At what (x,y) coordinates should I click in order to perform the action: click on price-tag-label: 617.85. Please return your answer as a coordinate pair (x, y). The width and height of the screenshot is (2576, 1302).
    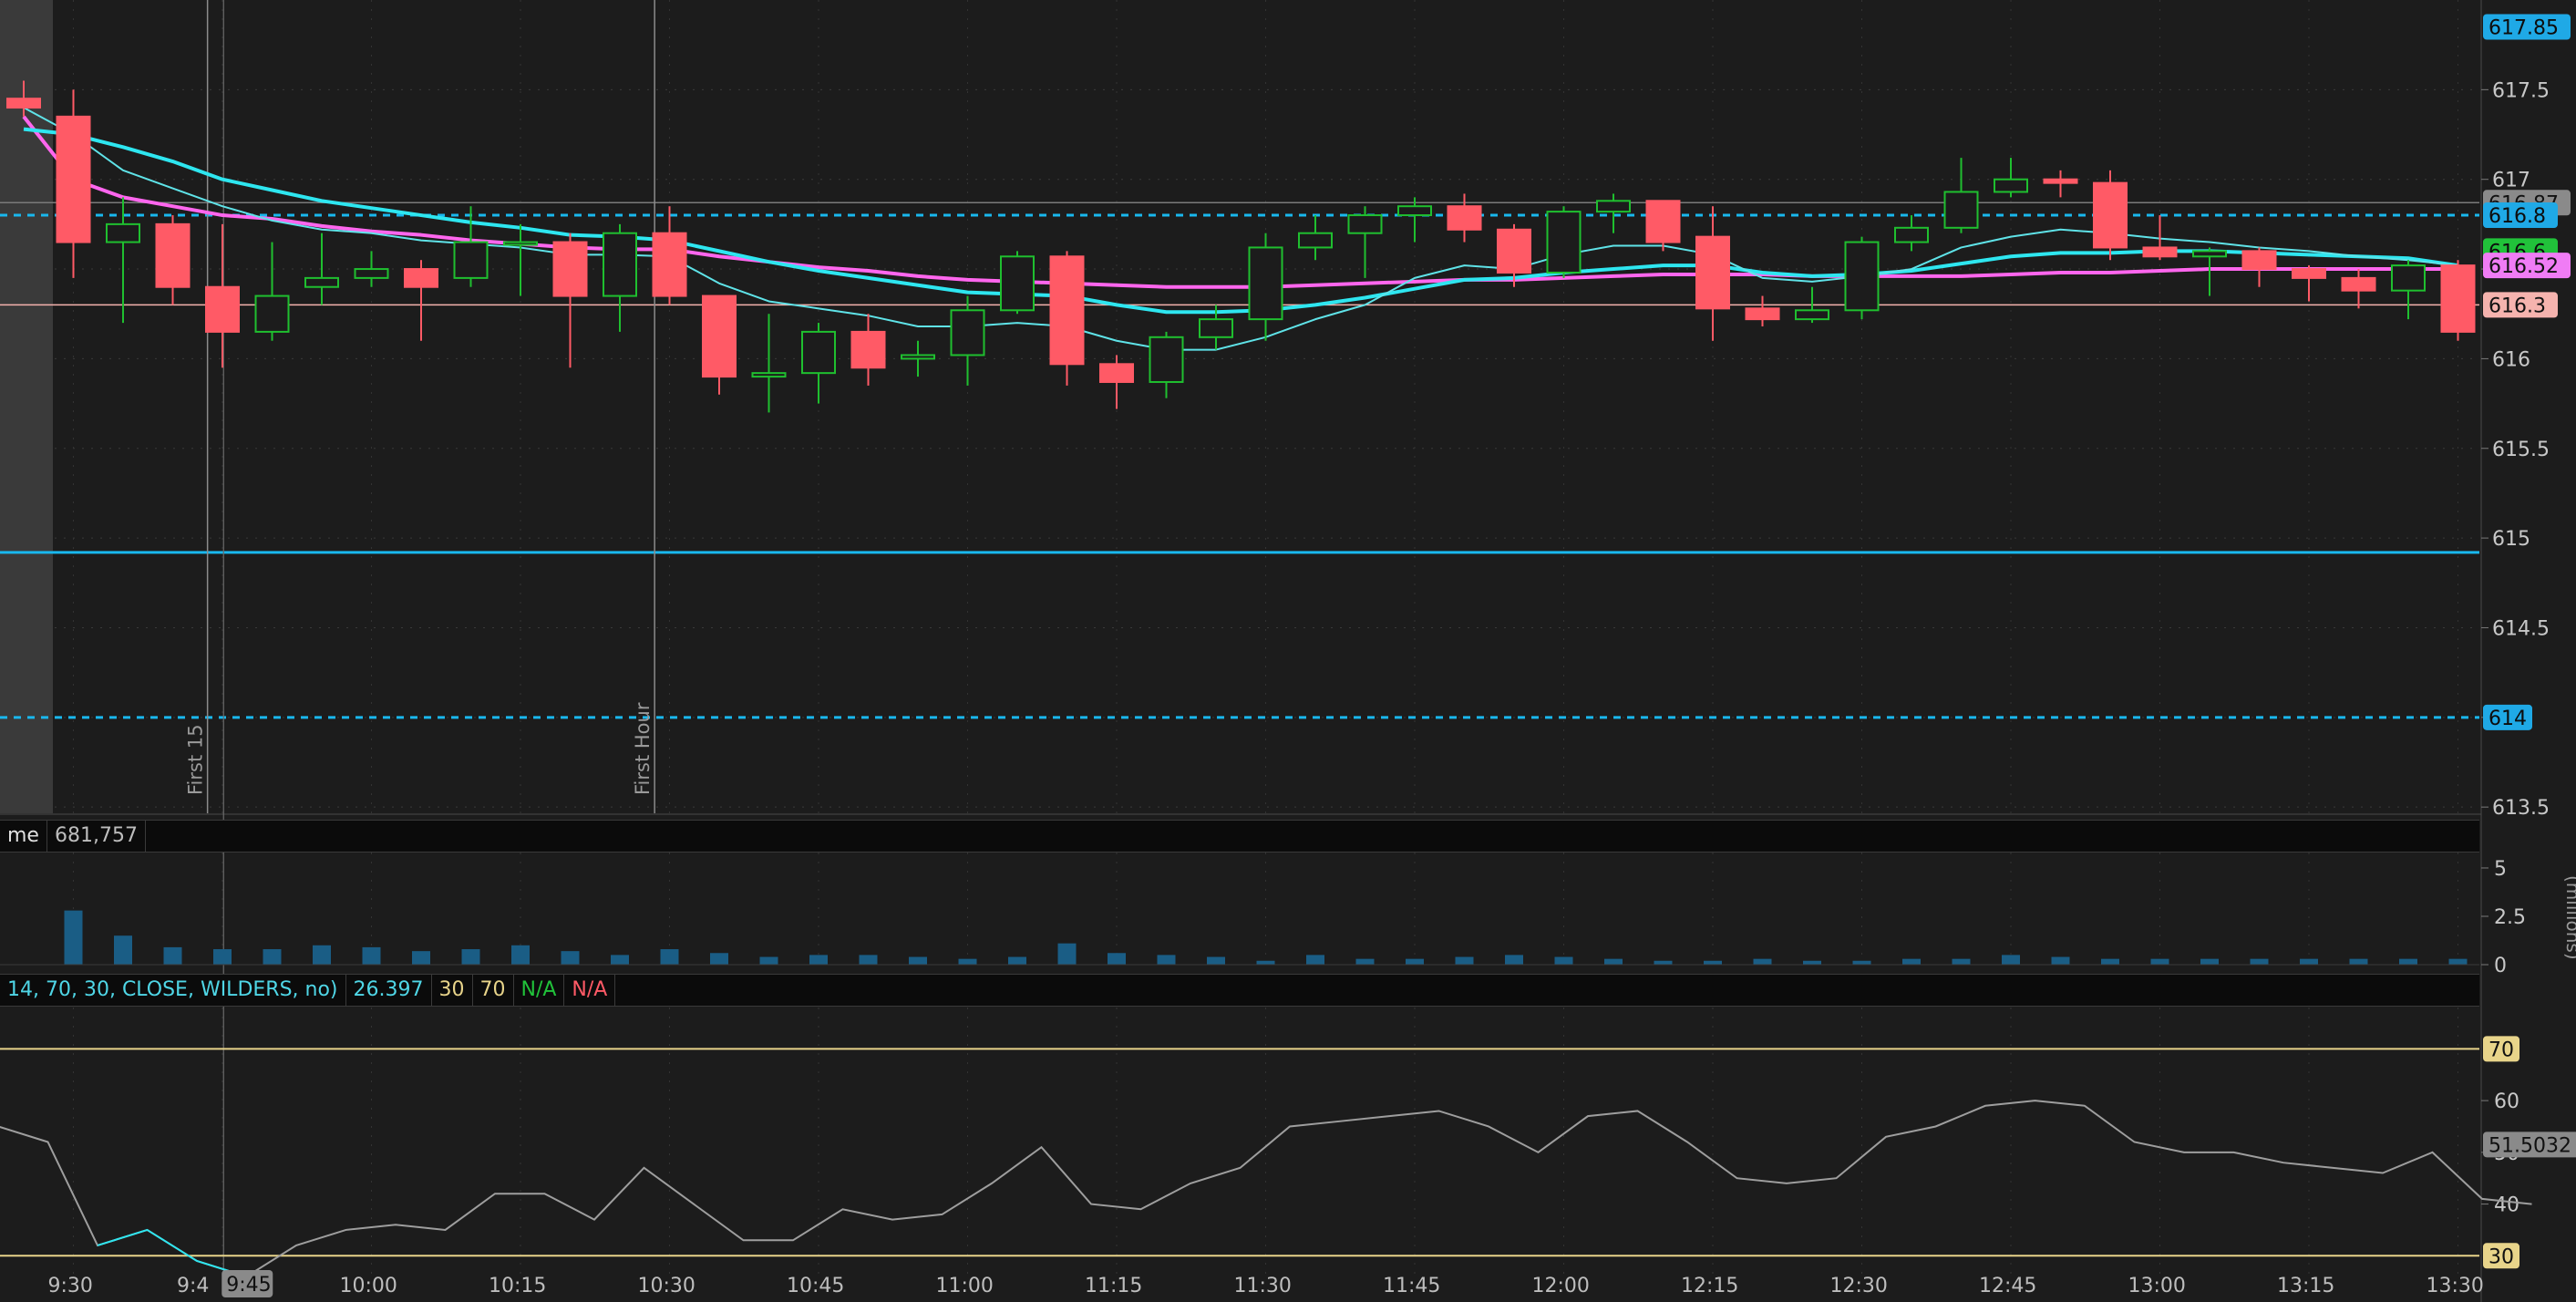
    Looking at the image, I should click on (2523, 28).